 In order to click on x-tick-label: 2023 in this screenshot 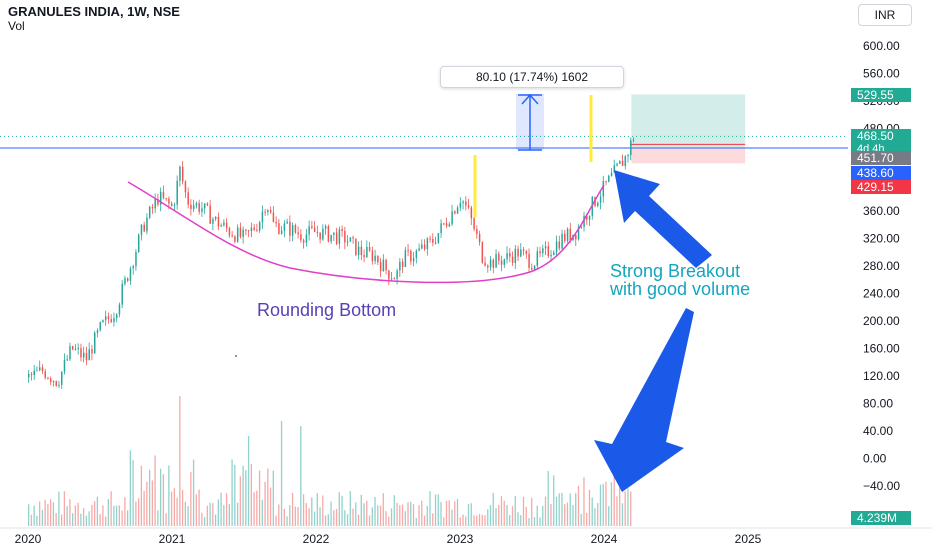, I will do `click(460, 539)`.